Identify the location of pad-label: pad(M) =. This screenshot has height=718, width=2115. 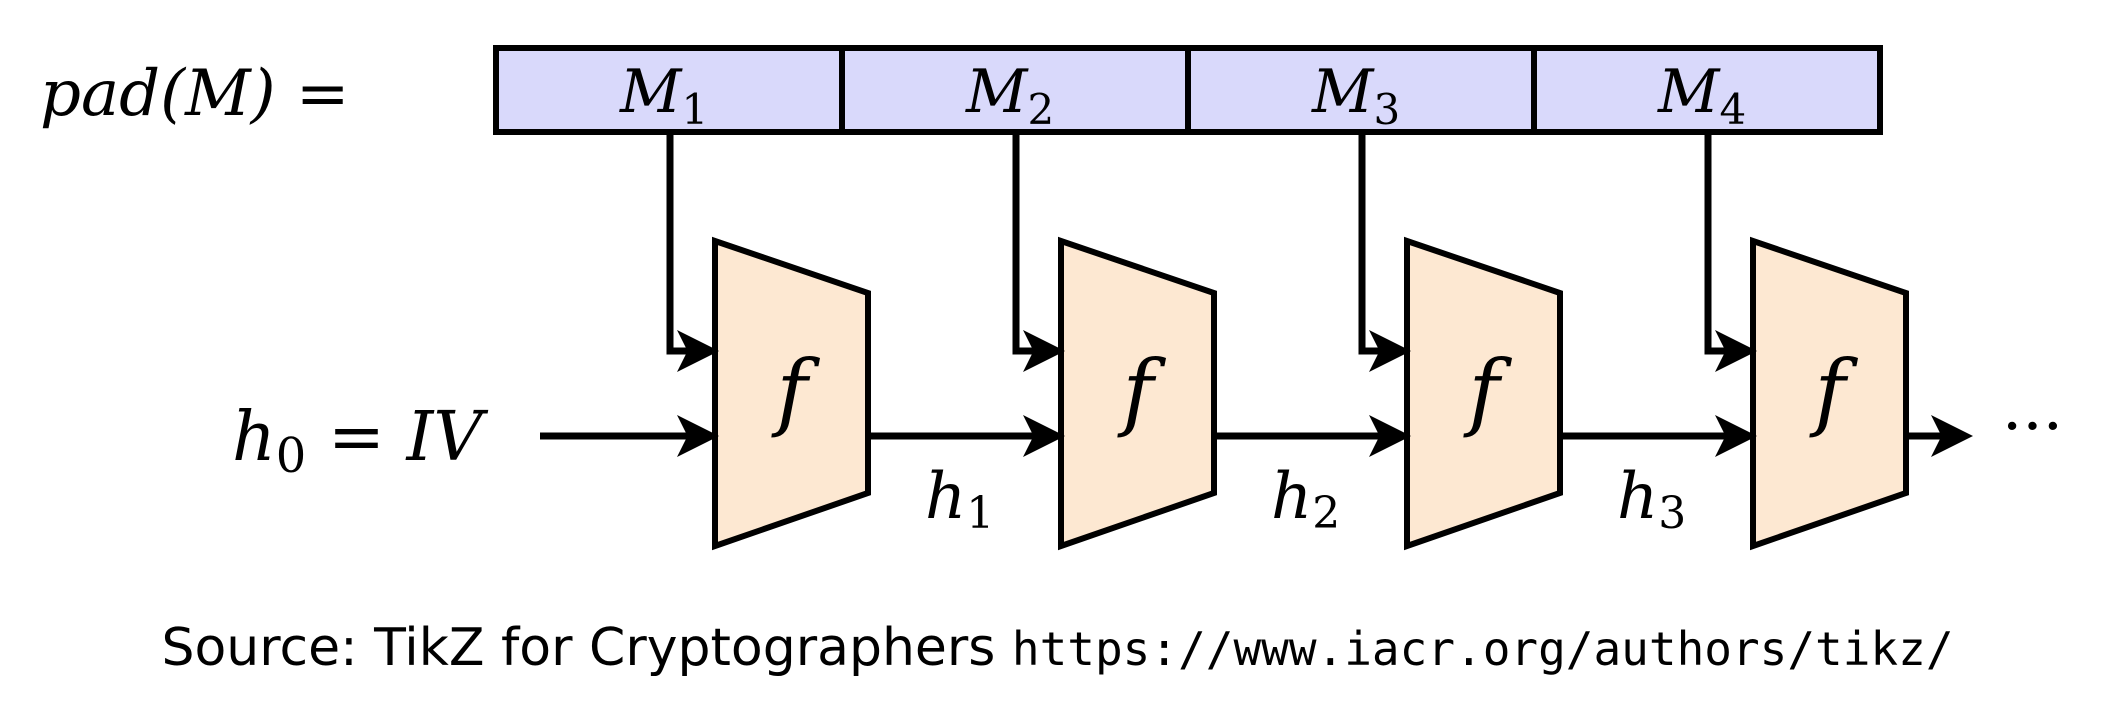
(195, 94).